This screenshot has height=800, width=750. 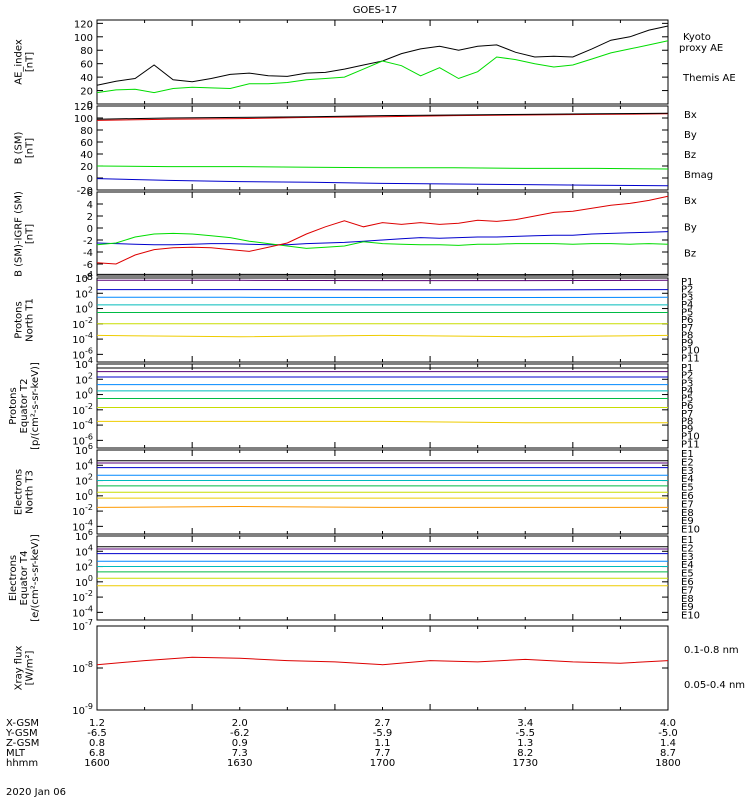 I want to click on legend-entry: E7, so click(x=687, y=504).